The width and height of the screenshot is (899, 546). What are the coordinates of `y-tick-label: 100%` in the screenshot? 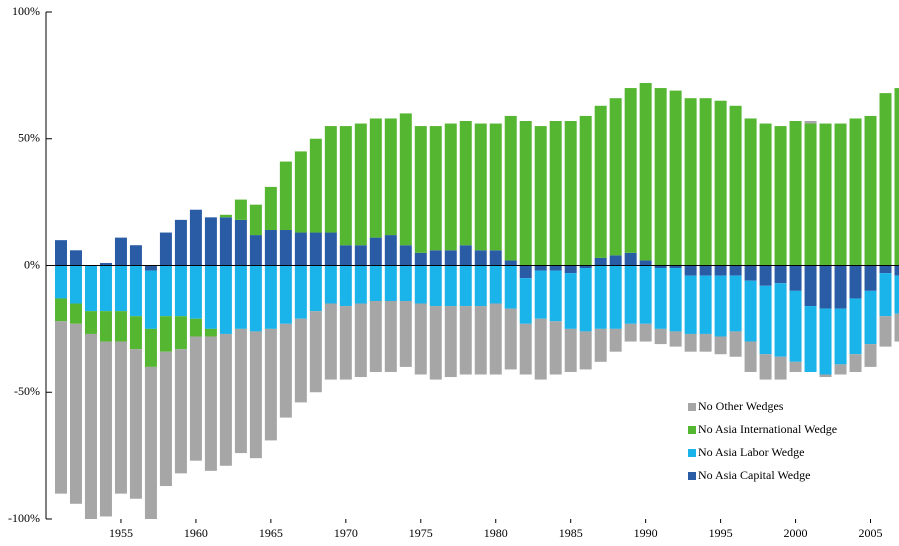 It's located at (26, 11).